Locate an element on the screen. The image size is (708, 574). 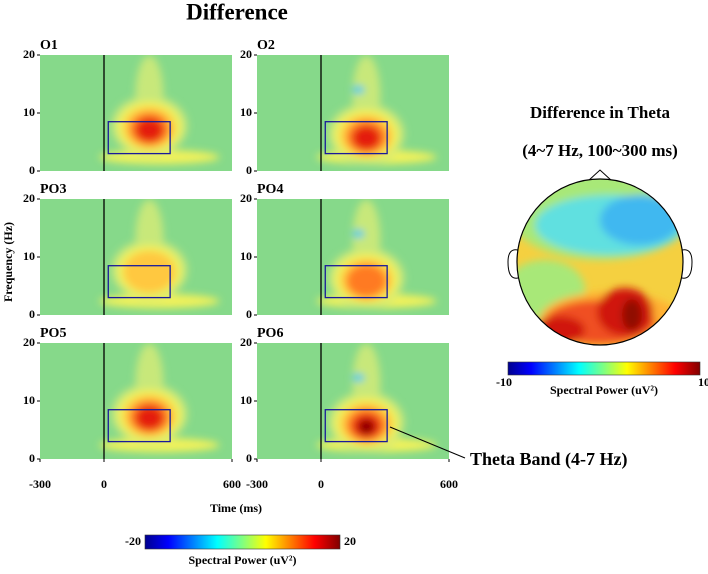
panel-label: PO6 is located at coordinates (270, 333).